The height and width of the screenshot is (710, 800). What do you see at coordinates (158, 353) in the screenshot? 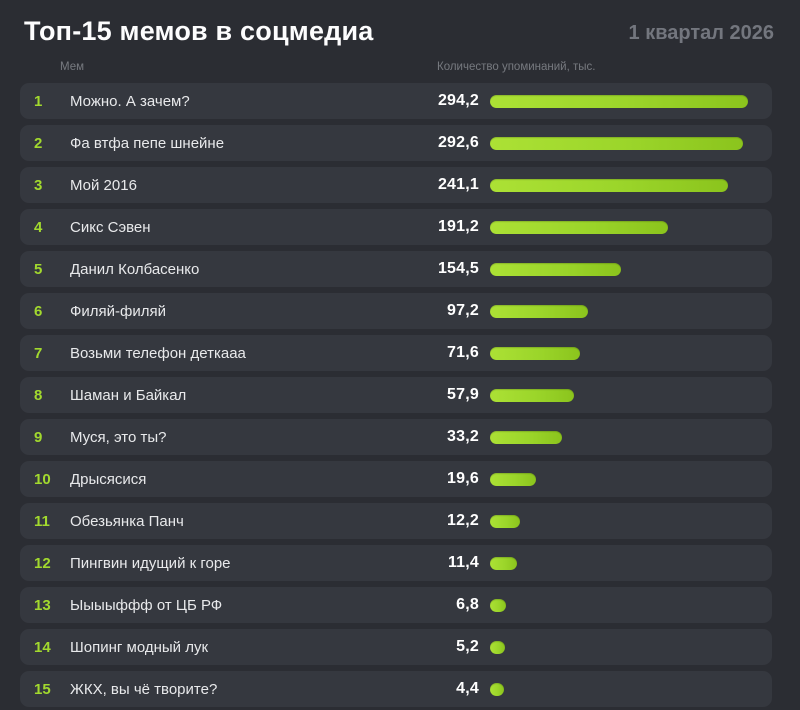
I see `meme-label: Возьми телефон деткааа` at bounding box center [158, 353].